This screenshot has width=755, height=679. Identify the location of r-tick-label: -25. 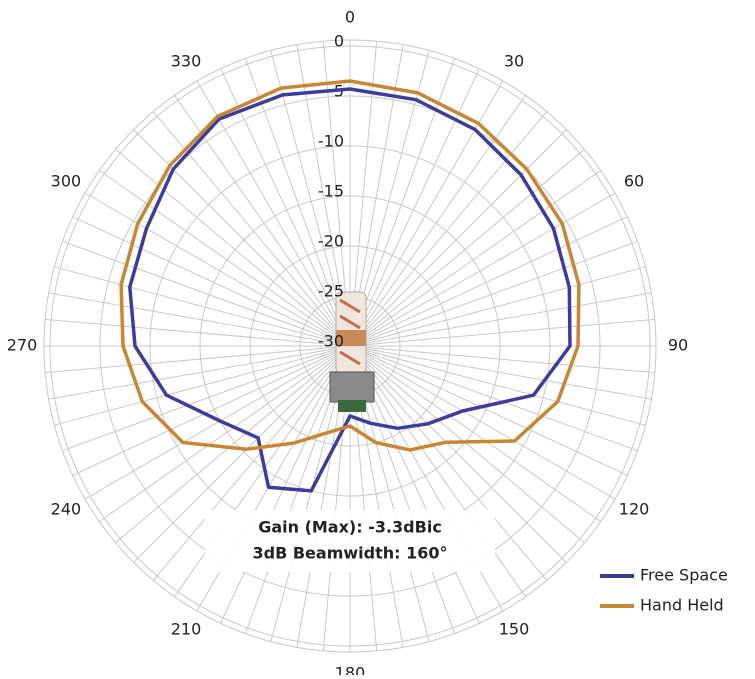
(331, 291).